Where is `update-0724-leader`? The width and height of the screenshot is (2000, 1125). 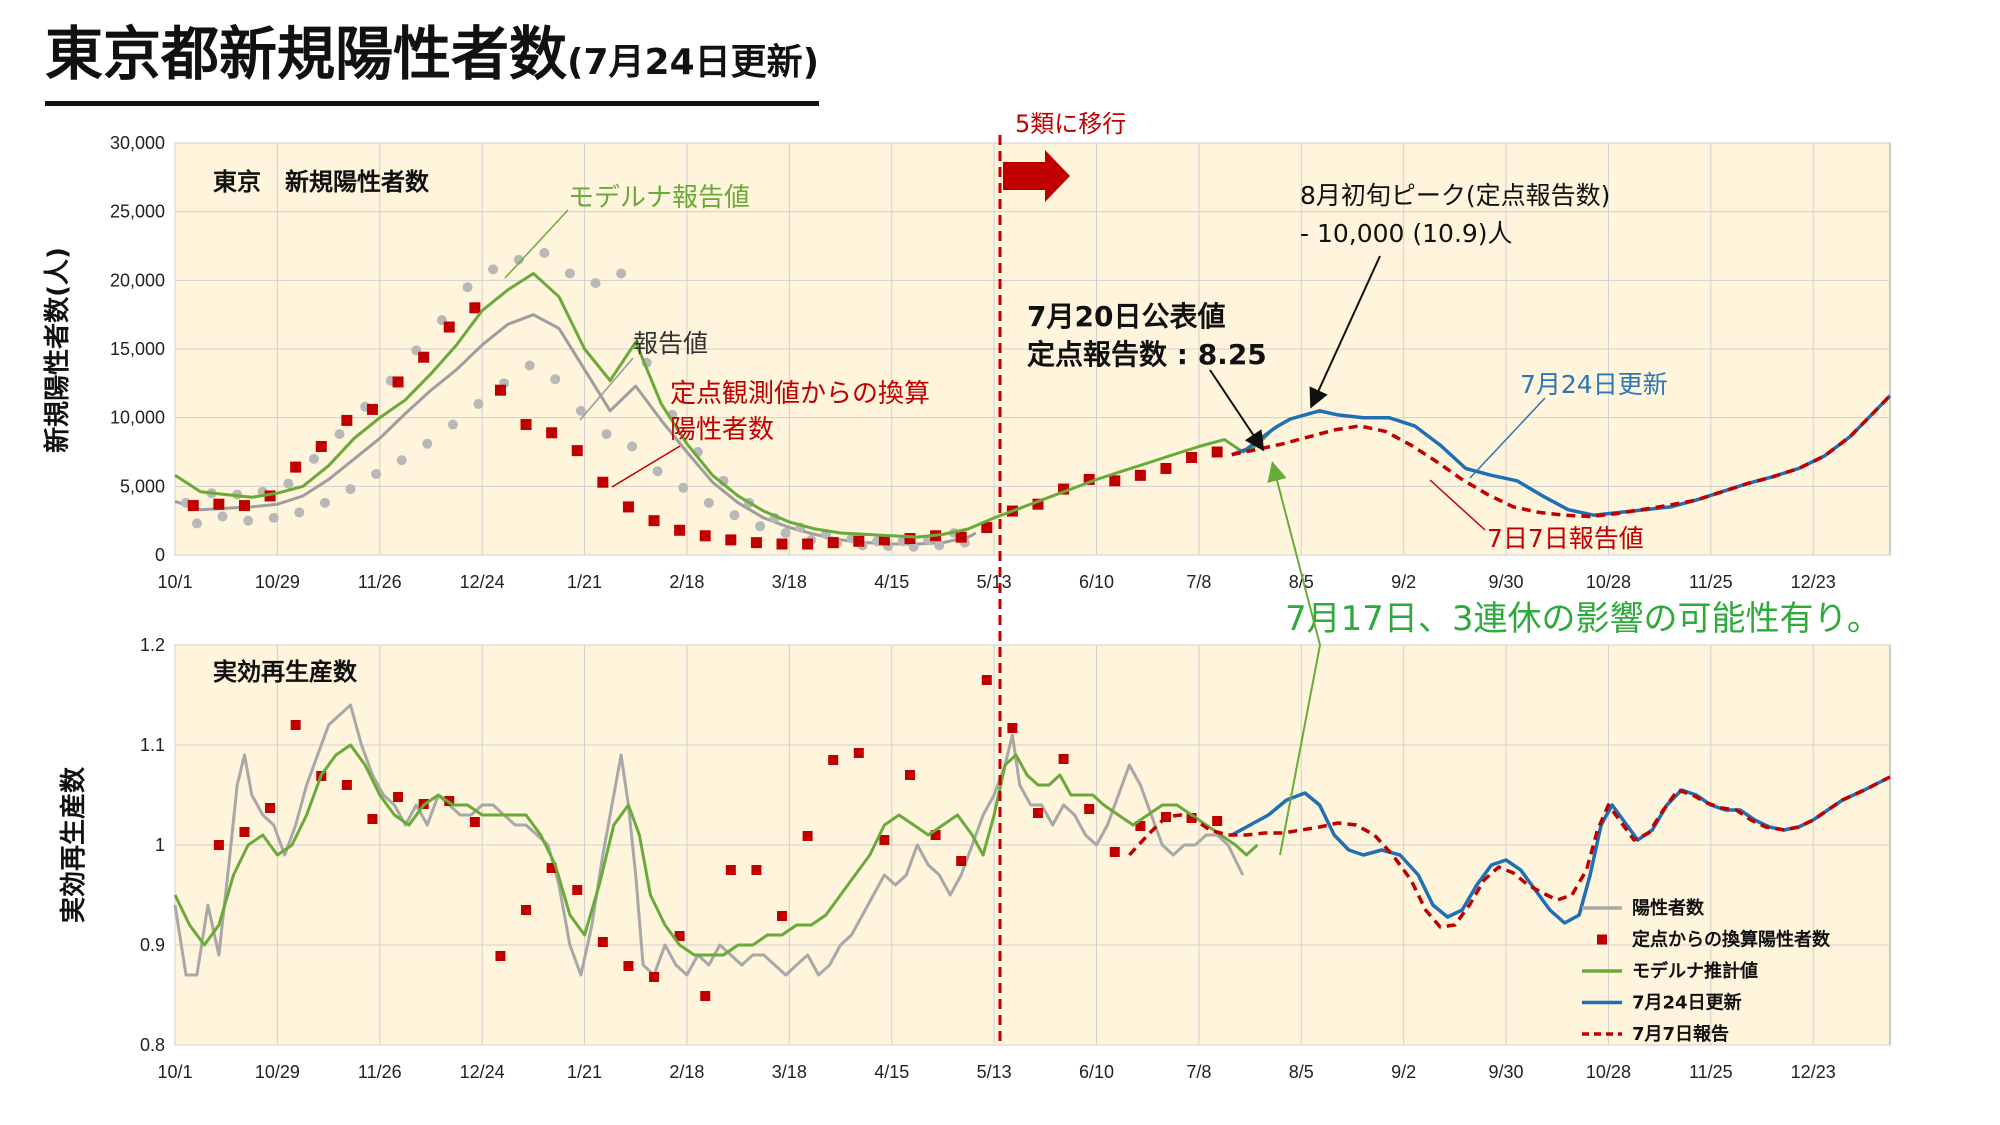
update-0724-leader is located at coordinates (1507, 438).